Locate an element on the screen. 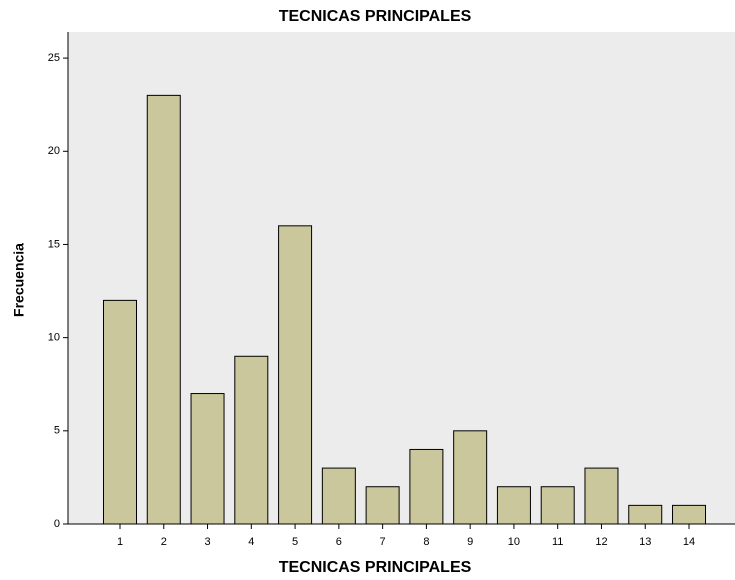  y-tick-label: 20 is located at coordinates (54, 151).